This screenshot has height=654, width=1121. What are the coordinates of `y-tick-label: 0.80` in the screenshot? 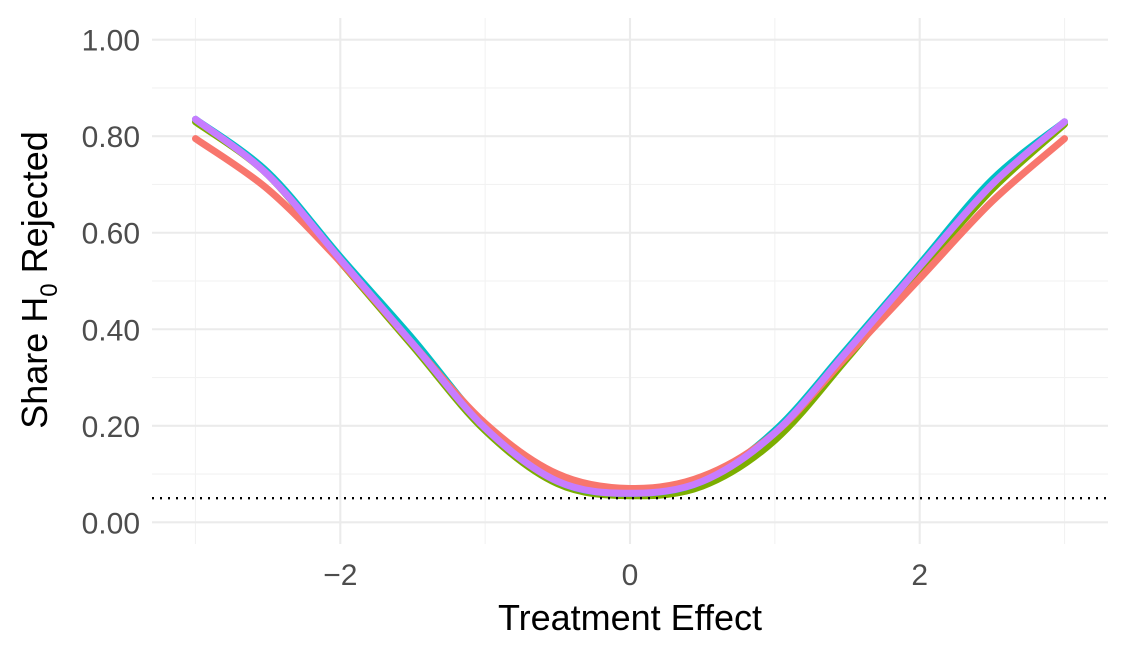 It's located at (111, 137).